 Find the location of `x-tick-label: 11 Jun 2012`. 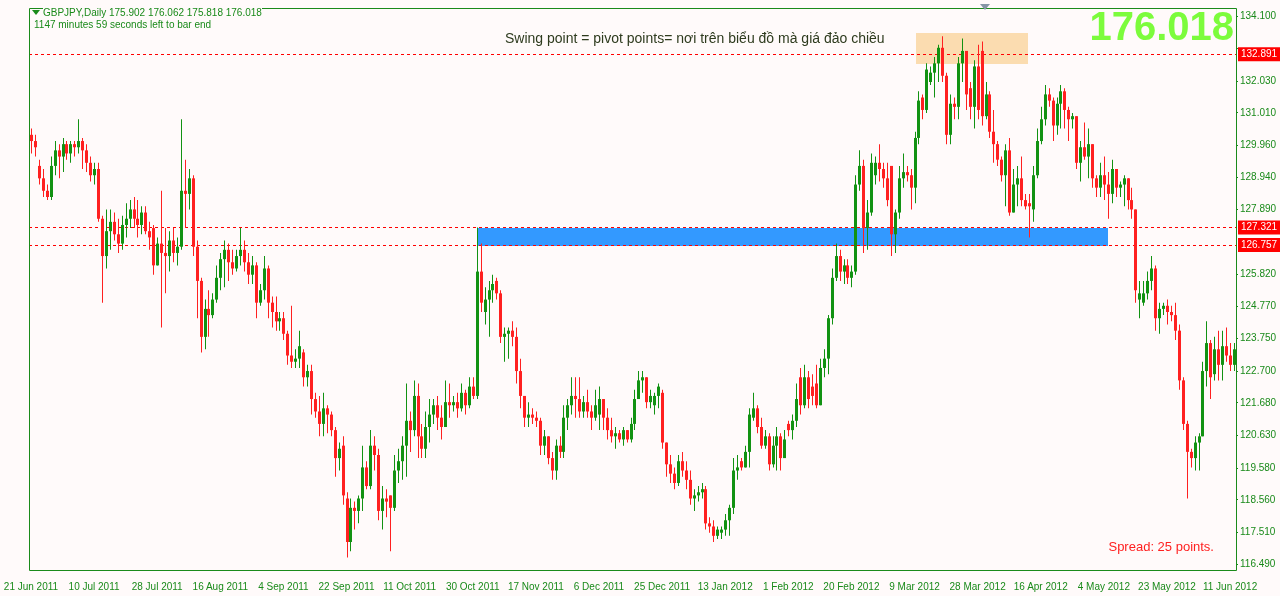

x-tick-label: 11 Jun 2012 is located at coordinates (1230, 586).